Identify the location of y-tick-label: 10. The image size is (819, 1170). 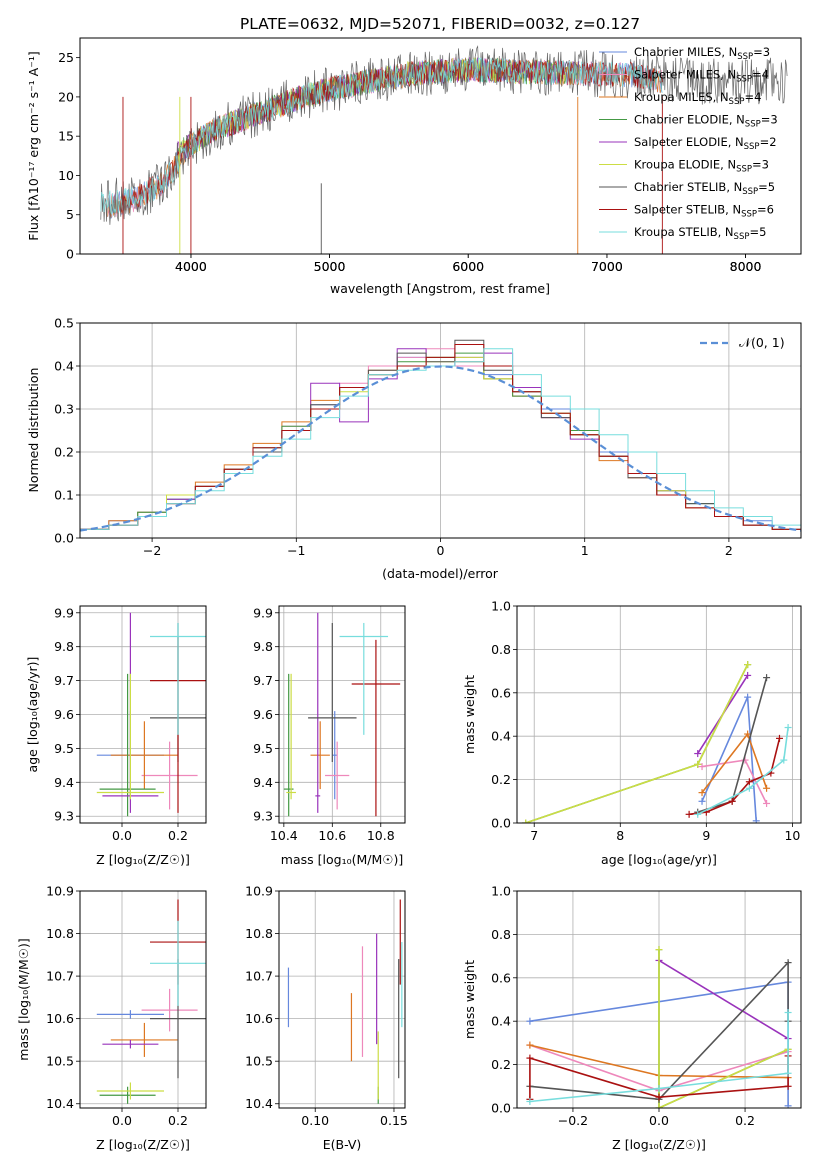
(66, 175).